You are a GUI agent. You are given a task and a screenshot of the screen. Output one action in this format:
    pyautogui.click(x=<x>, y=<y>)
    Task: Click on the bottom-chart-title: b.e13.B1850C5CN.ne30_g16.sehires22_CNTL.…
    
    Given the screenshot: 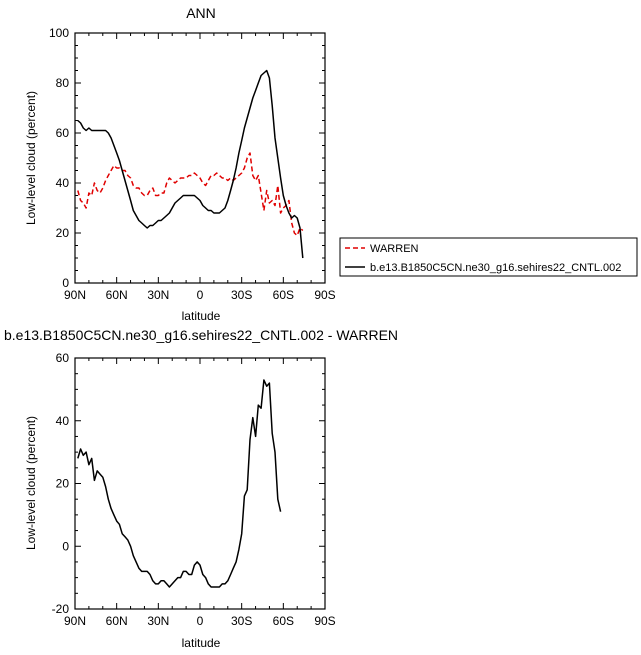 What is the action you would take?
    pyautogui.click(x=201, y=335)
    